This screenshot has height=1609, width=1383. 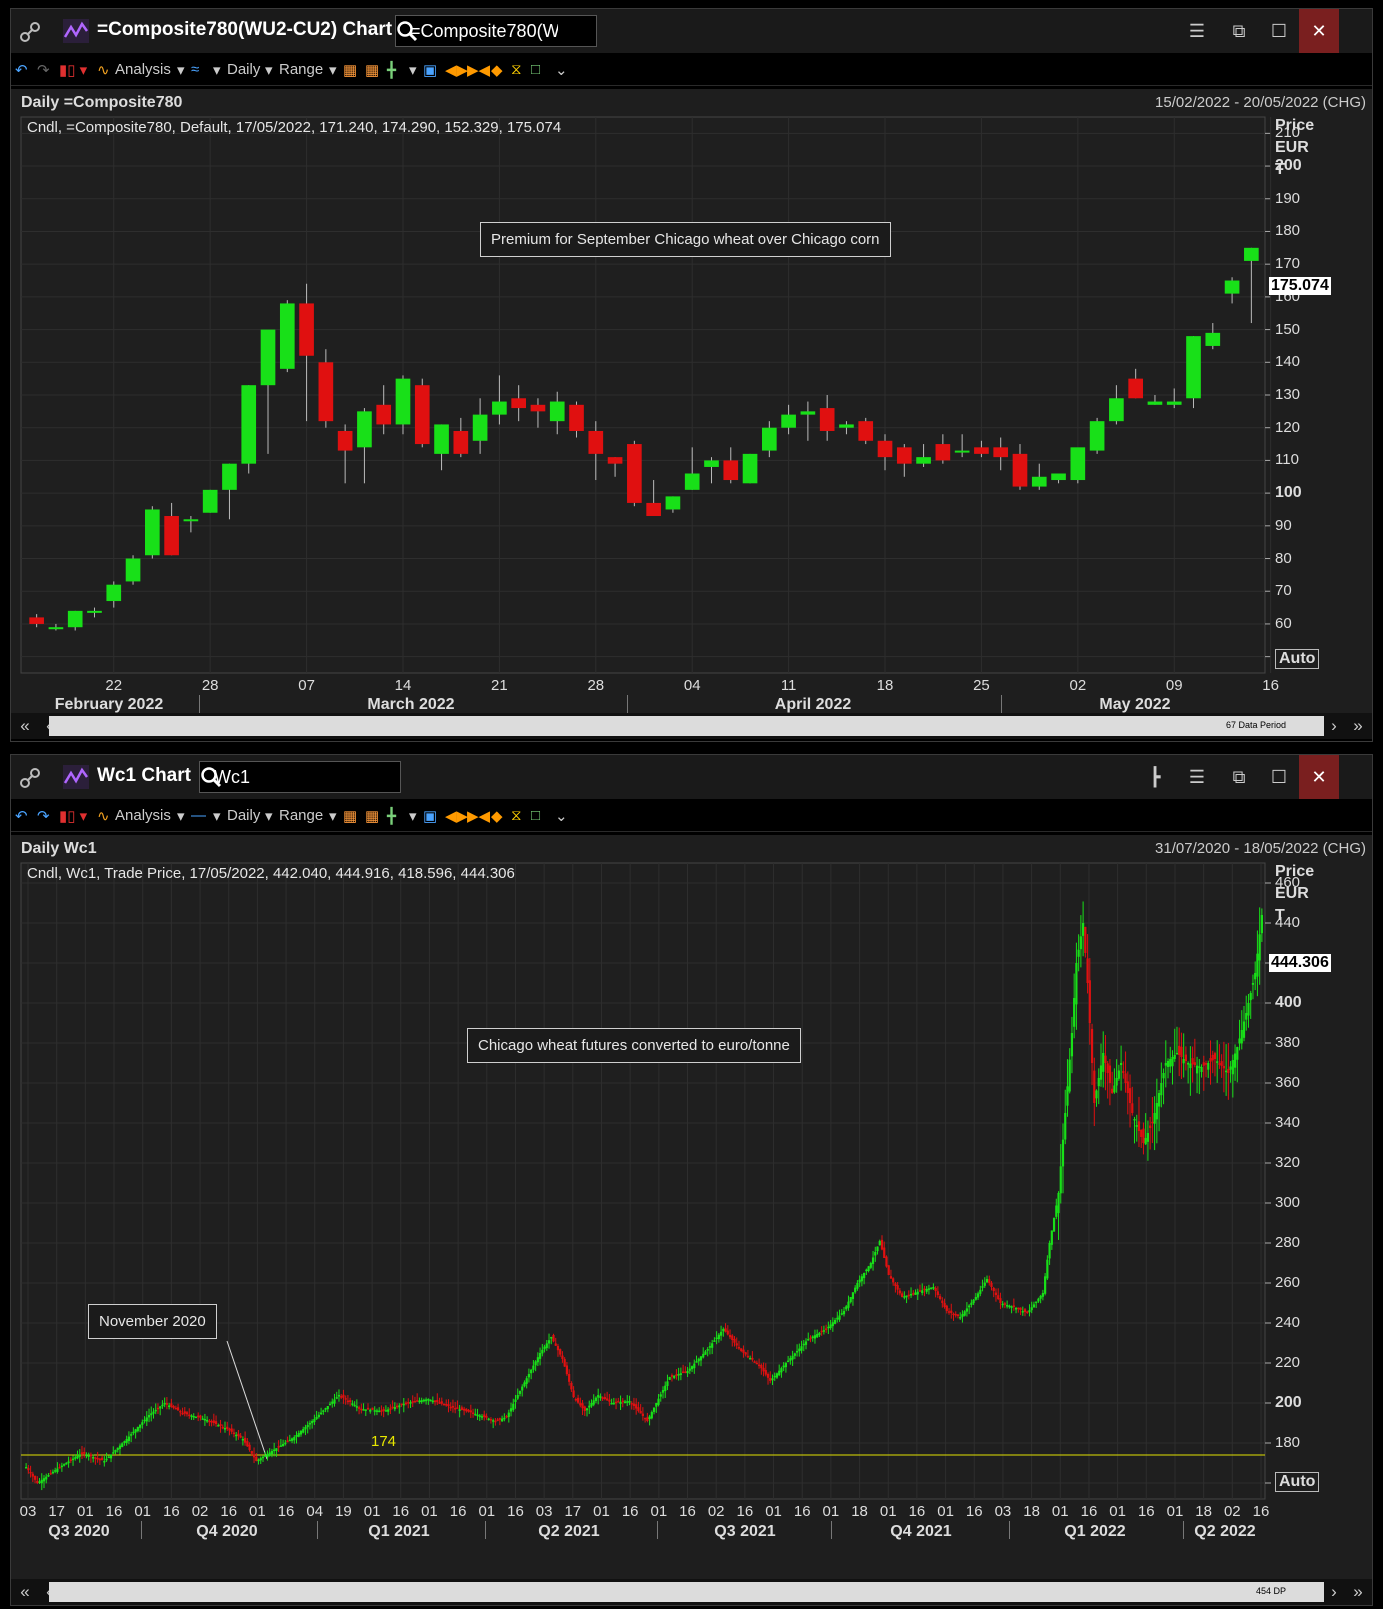 I want to click on studies-icon: ≈, so click(x=195, y=69).